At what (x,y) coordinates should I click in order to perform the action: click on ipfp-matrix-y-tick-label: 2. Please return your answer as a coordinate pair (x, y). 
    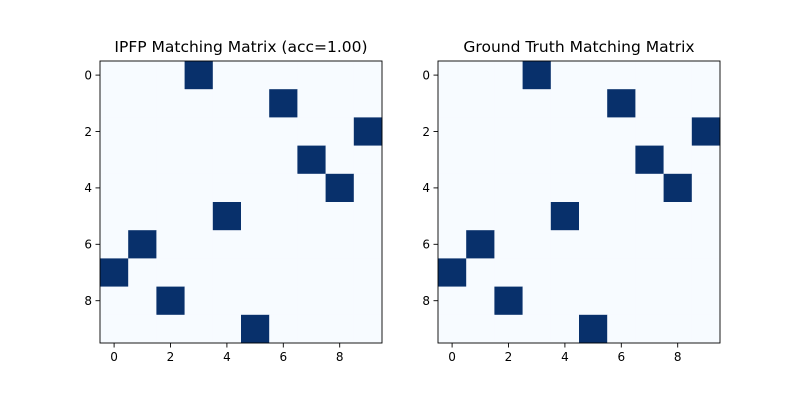
    Looking at the image, I should click on (88, 132).